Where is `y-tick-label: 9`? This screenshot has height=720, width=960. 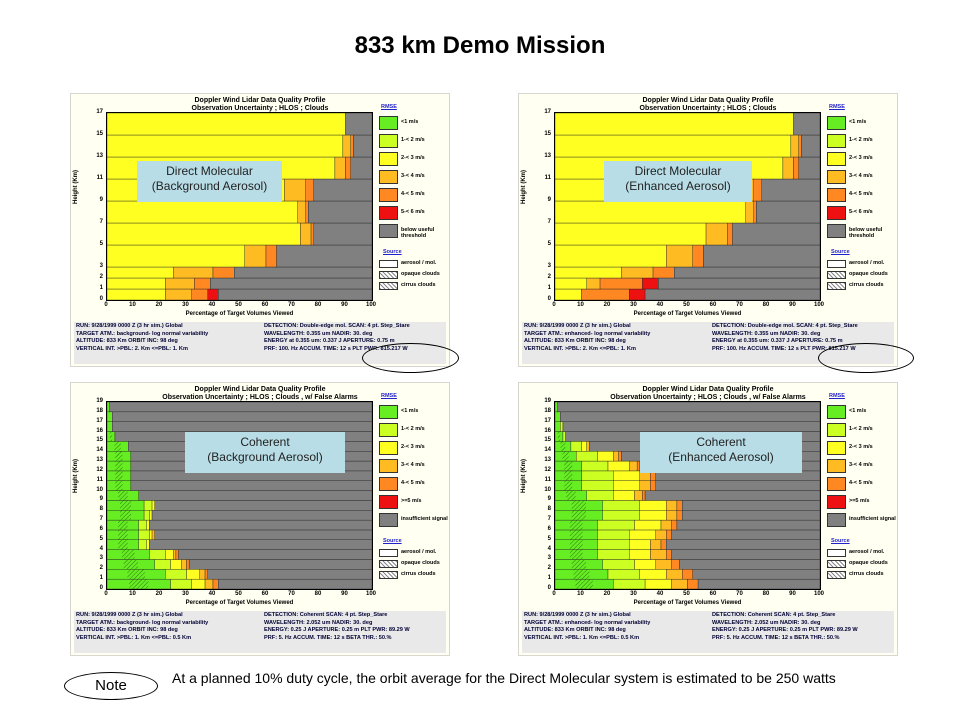 y-tick-label: 9 is located at coordinates (549, 499).